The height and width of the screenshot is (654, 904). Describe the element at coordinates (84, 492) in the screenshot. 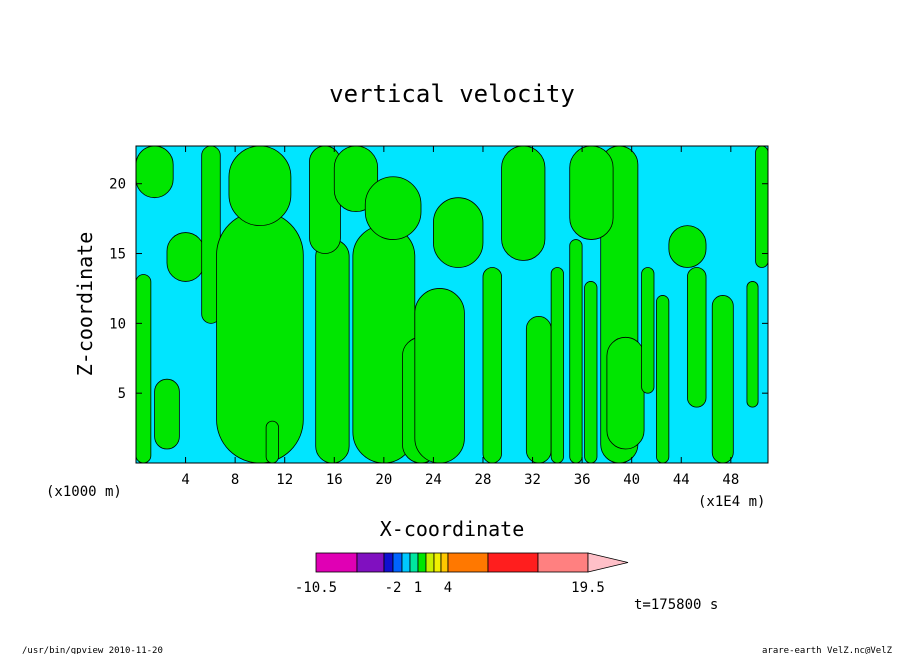

I see `x-unit-left: (x1000 m)` at that location.